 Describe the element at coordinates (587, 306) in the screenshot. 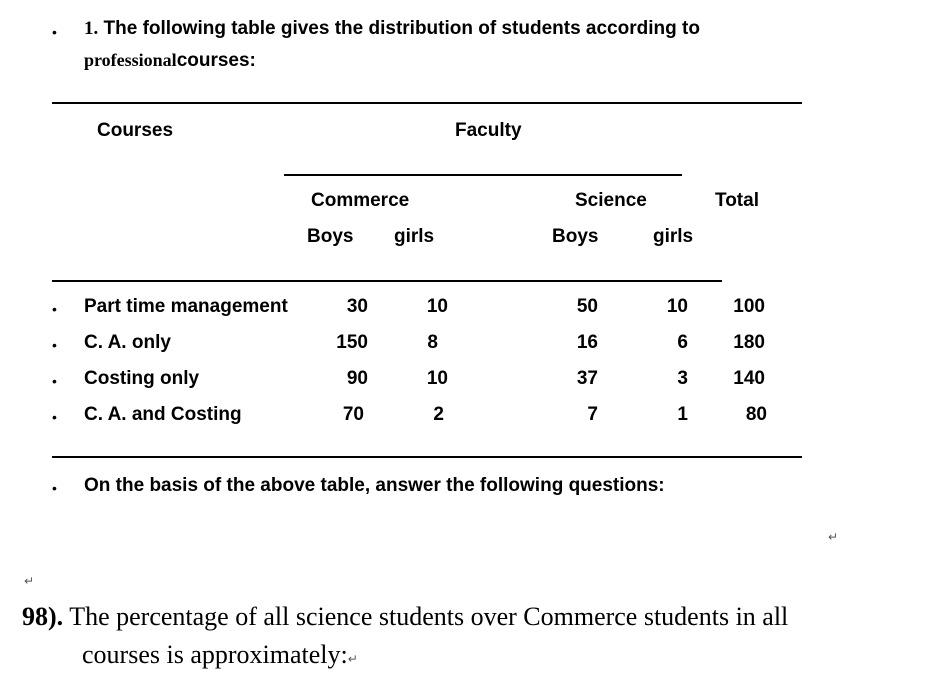

I see `row-science-boys: 50` at that location.